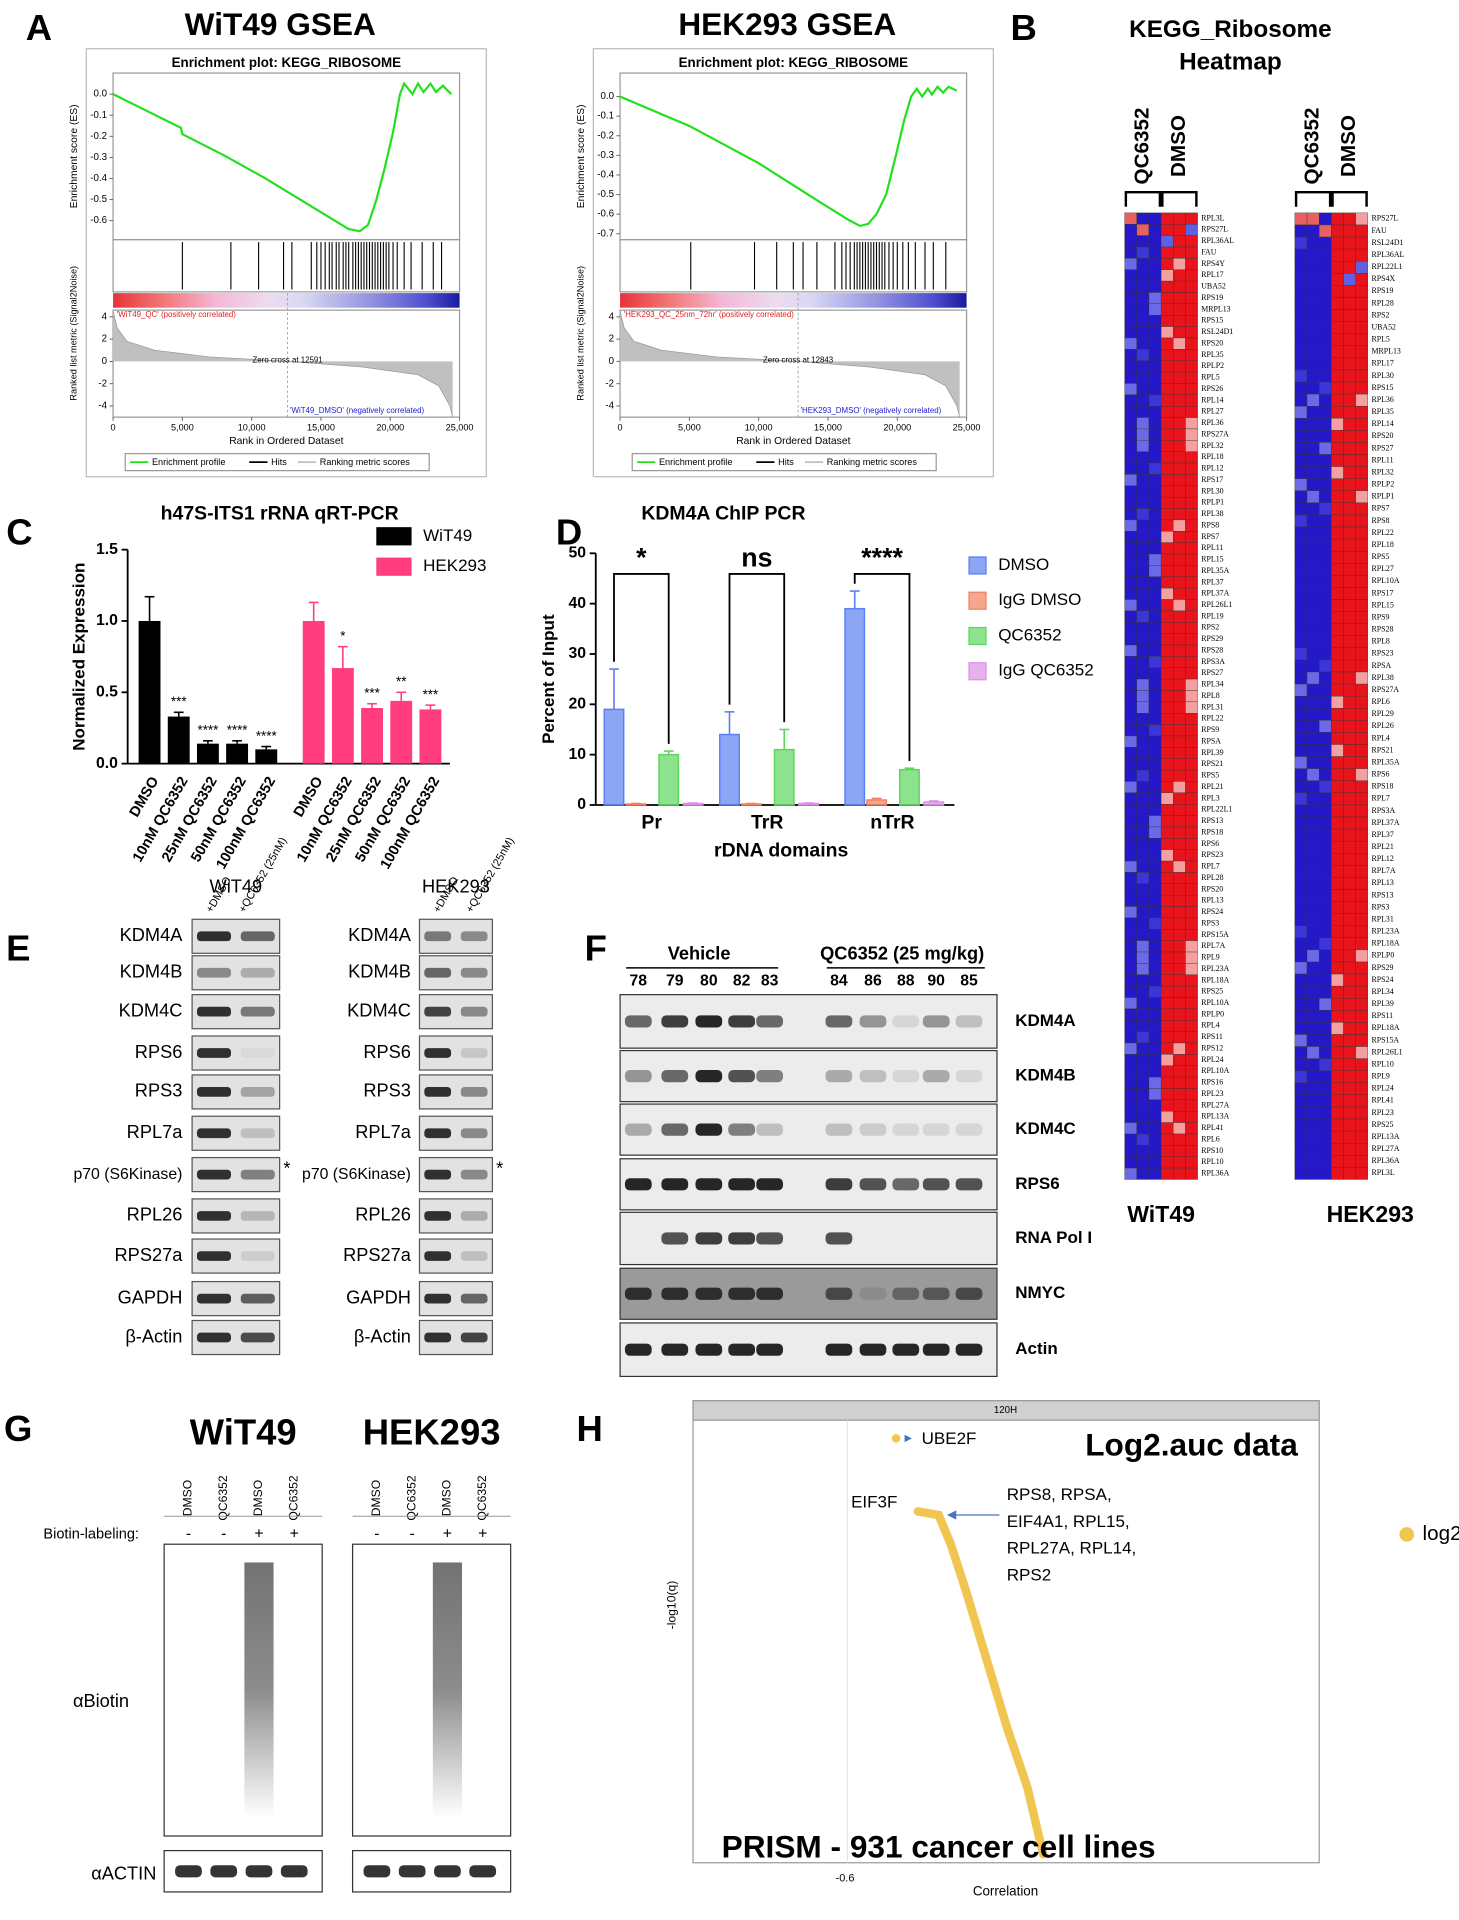 The height and width of the screenshot is (1920, 1459). Describe the element at coordinates (1210, 536) in the screenshot. I see `gene-label: RPS7` at that location.